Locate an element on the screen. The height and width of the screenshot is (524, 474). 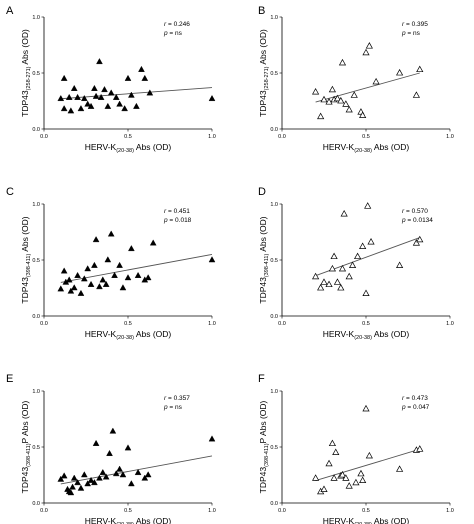
p-stat: p = 0.047 is located at coordinates (415, 407).